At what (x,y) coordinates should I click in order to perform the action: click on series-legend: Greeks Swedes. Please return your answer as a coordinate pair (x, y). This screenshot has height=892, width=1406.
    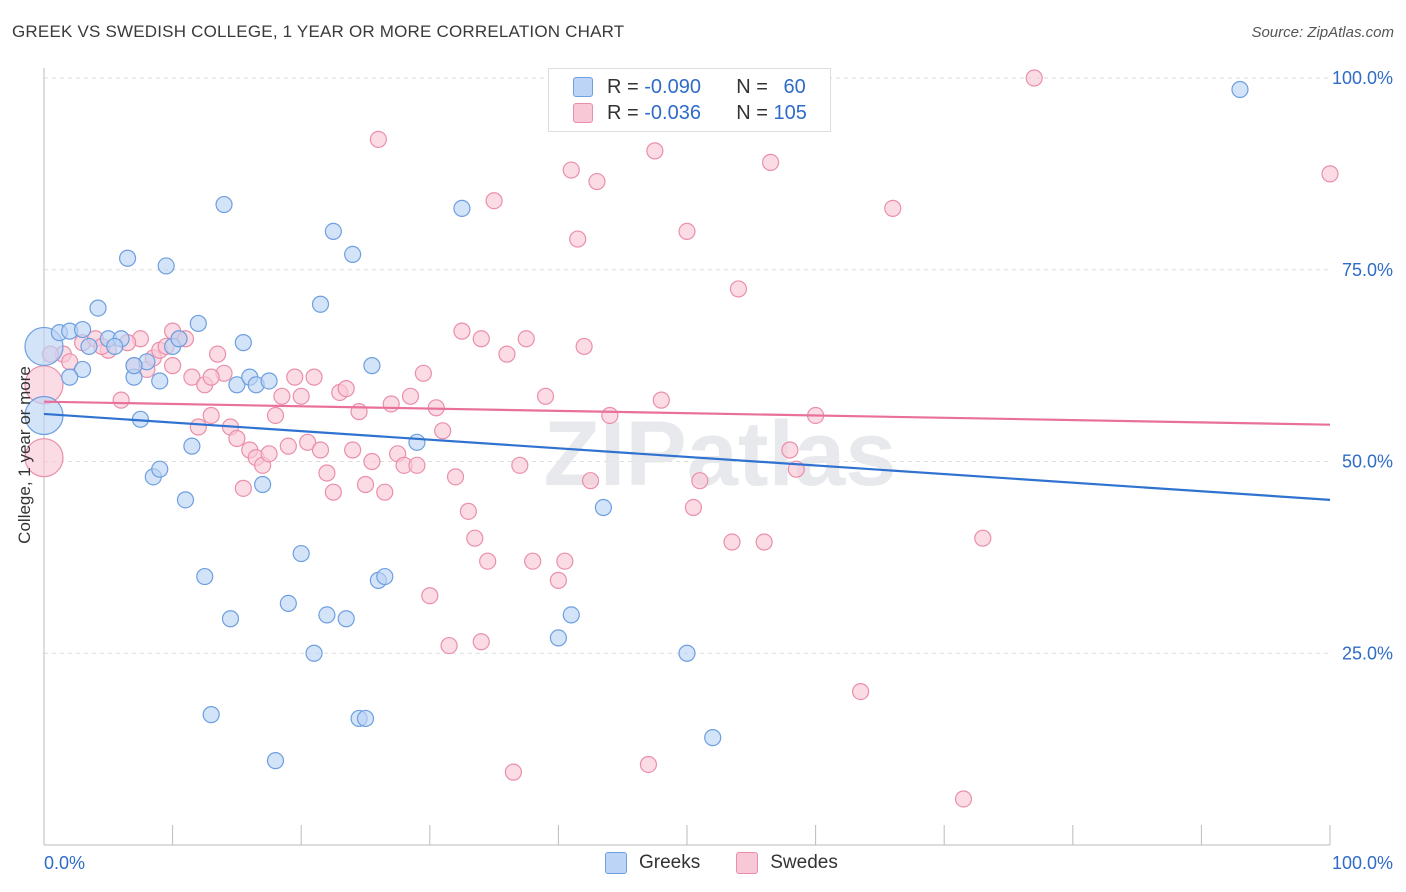
    Looking at the image, I should click on (739, 863).